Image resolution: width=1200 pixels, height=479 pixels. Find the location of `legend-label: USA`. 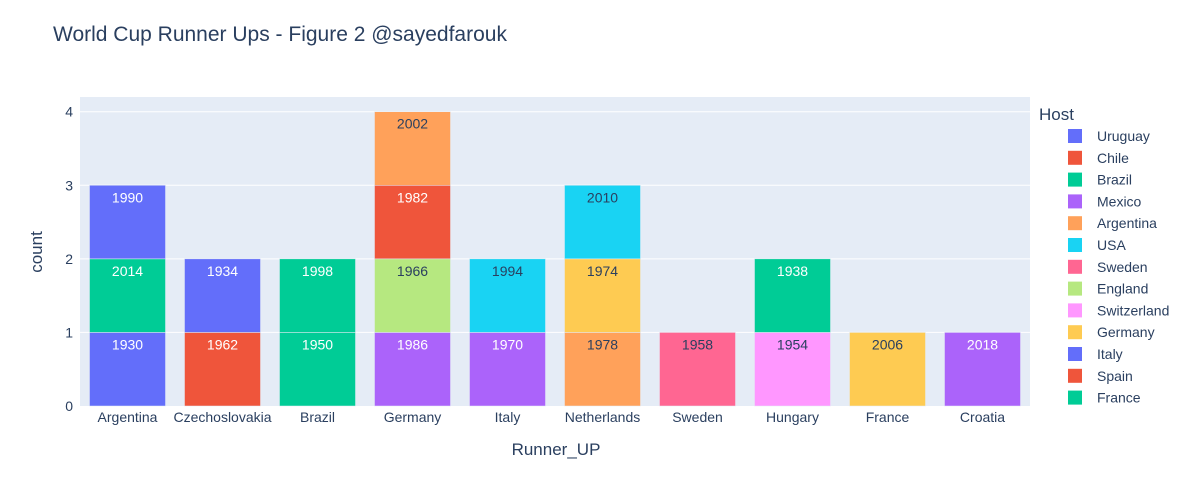

legend-label: USA is located at coordinates (1111, 245).